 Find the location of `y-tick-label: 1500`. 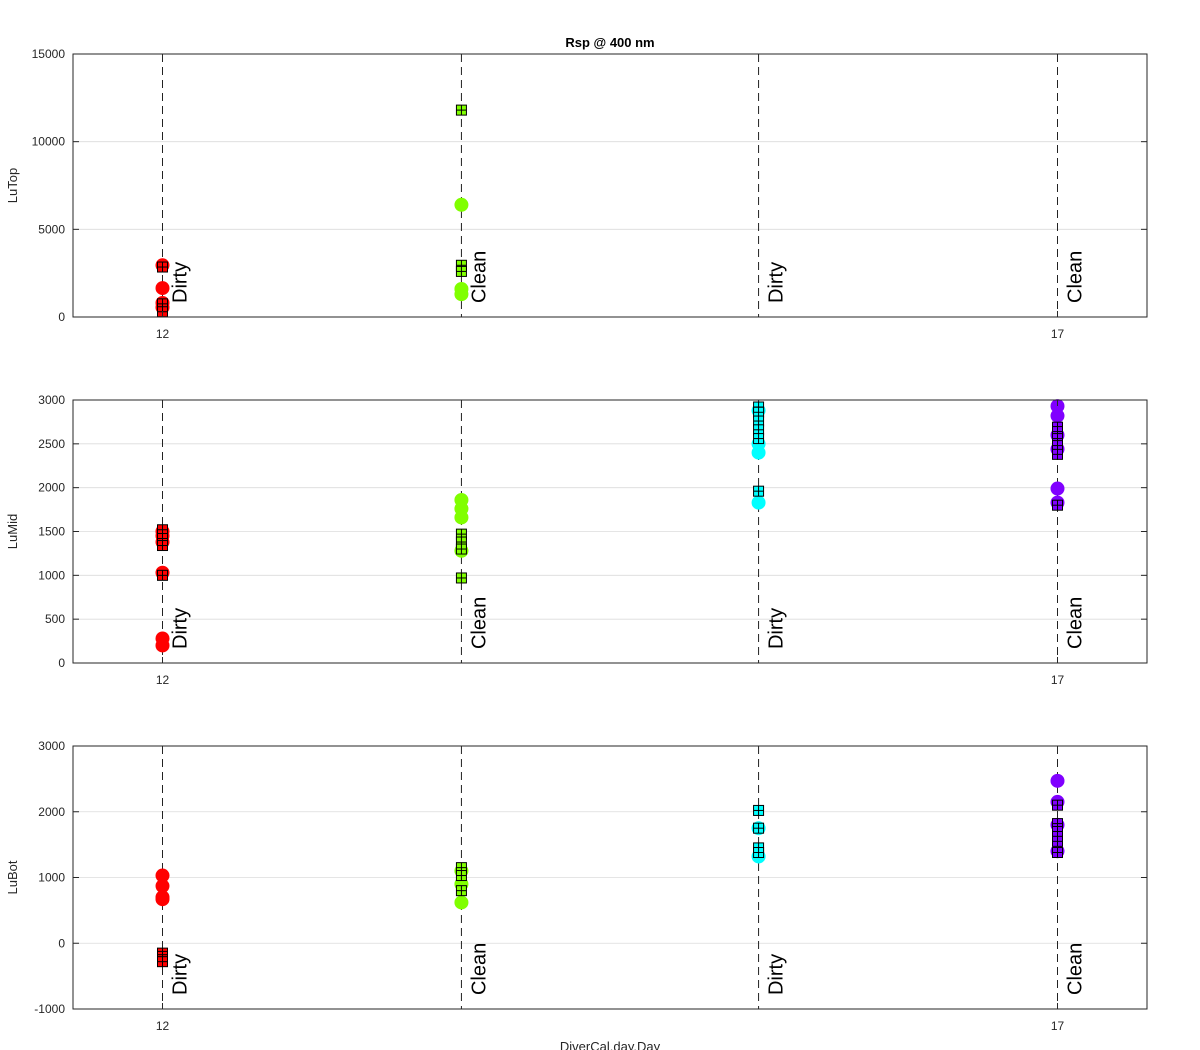

y-tick-label: 1500 is located at coordinates (51, 532).